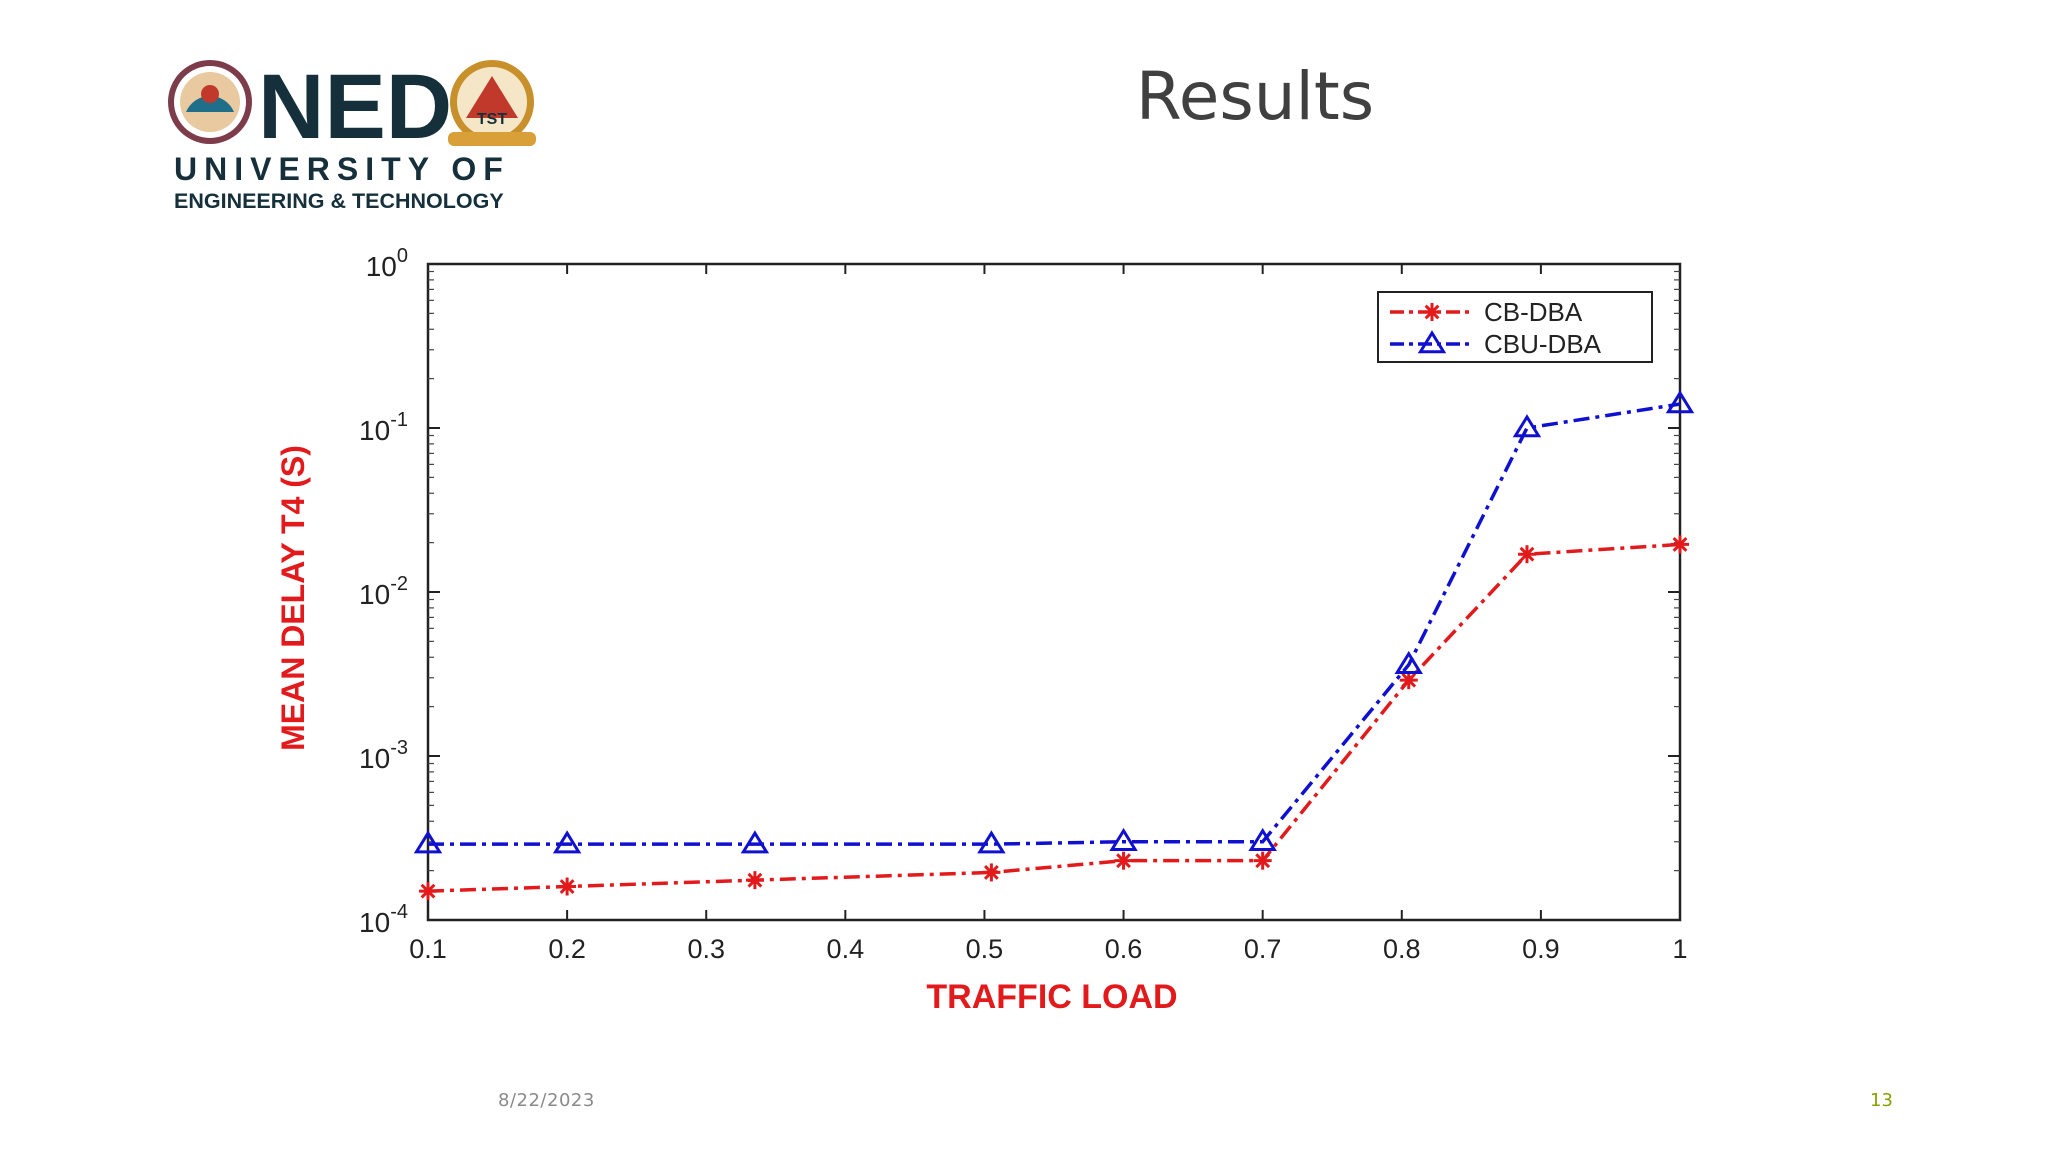 The width and height of the screenshot is (2048, 1152). I want to click on x-axis-label: TRAFFIC LOAD, so click(1051, 997).